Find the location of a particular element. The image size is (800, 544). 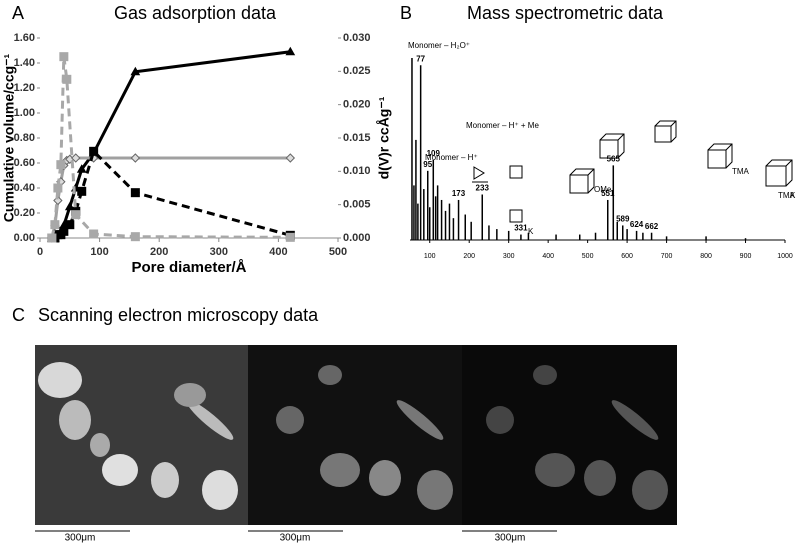

y-tick-label: 0.20 is located at coordinates (24, 213).